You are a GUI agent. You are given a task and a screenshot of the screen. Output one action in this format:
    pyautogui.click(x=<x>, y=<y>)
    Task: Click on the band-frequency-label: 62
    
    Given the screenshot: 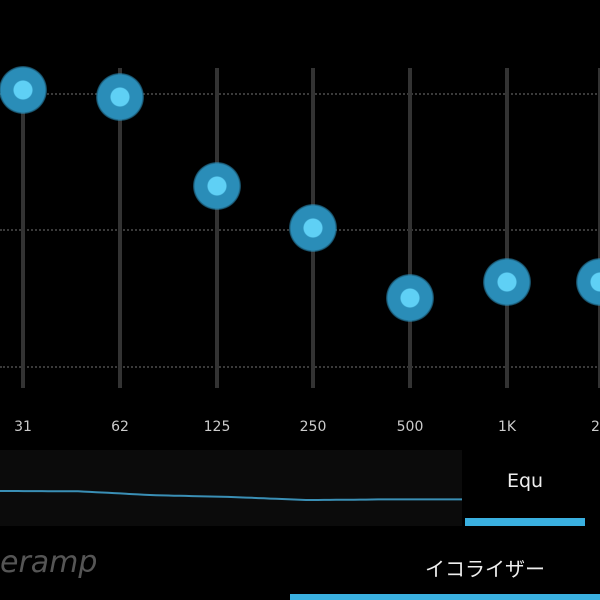 What is the action you would take?
    pyautogui.click(x=120, y=427)
    